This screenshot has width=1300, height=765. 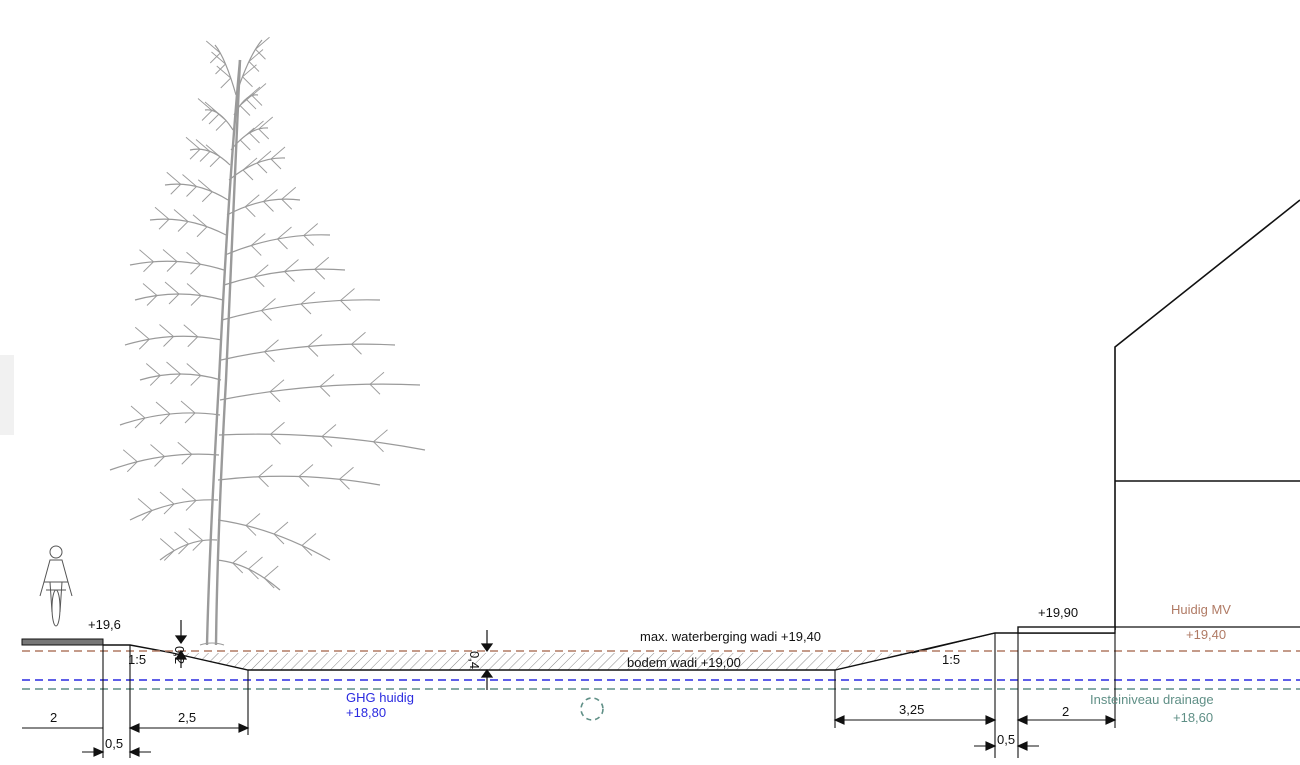 I want to click on dim-right-offset: 0,5, so click(x=1006, y=739).